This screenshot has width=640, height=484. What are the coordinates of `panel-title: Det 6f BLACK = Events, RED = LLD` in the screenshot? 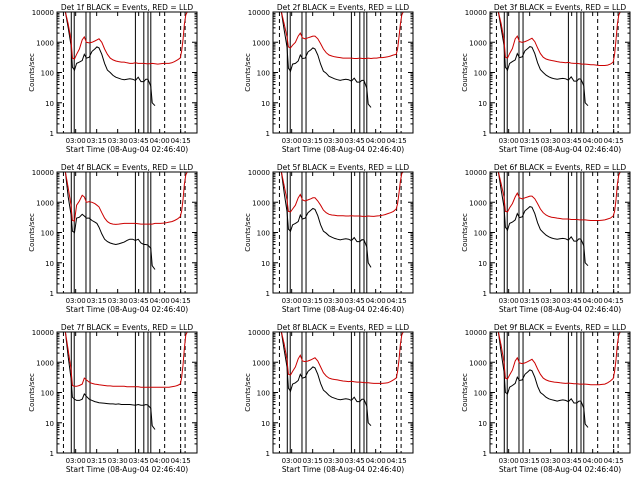 It's located at (560, 167).